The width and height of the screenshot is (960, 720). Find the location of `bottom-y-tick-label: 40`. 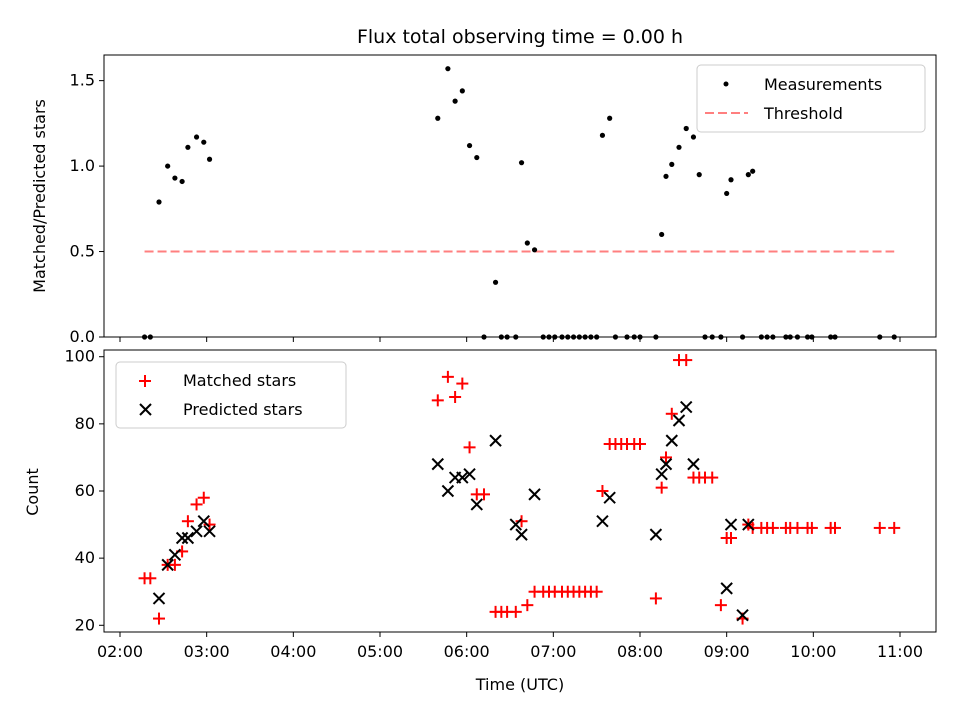

bottom-y-tick-label: 40 is located at coordinates (85, 557).